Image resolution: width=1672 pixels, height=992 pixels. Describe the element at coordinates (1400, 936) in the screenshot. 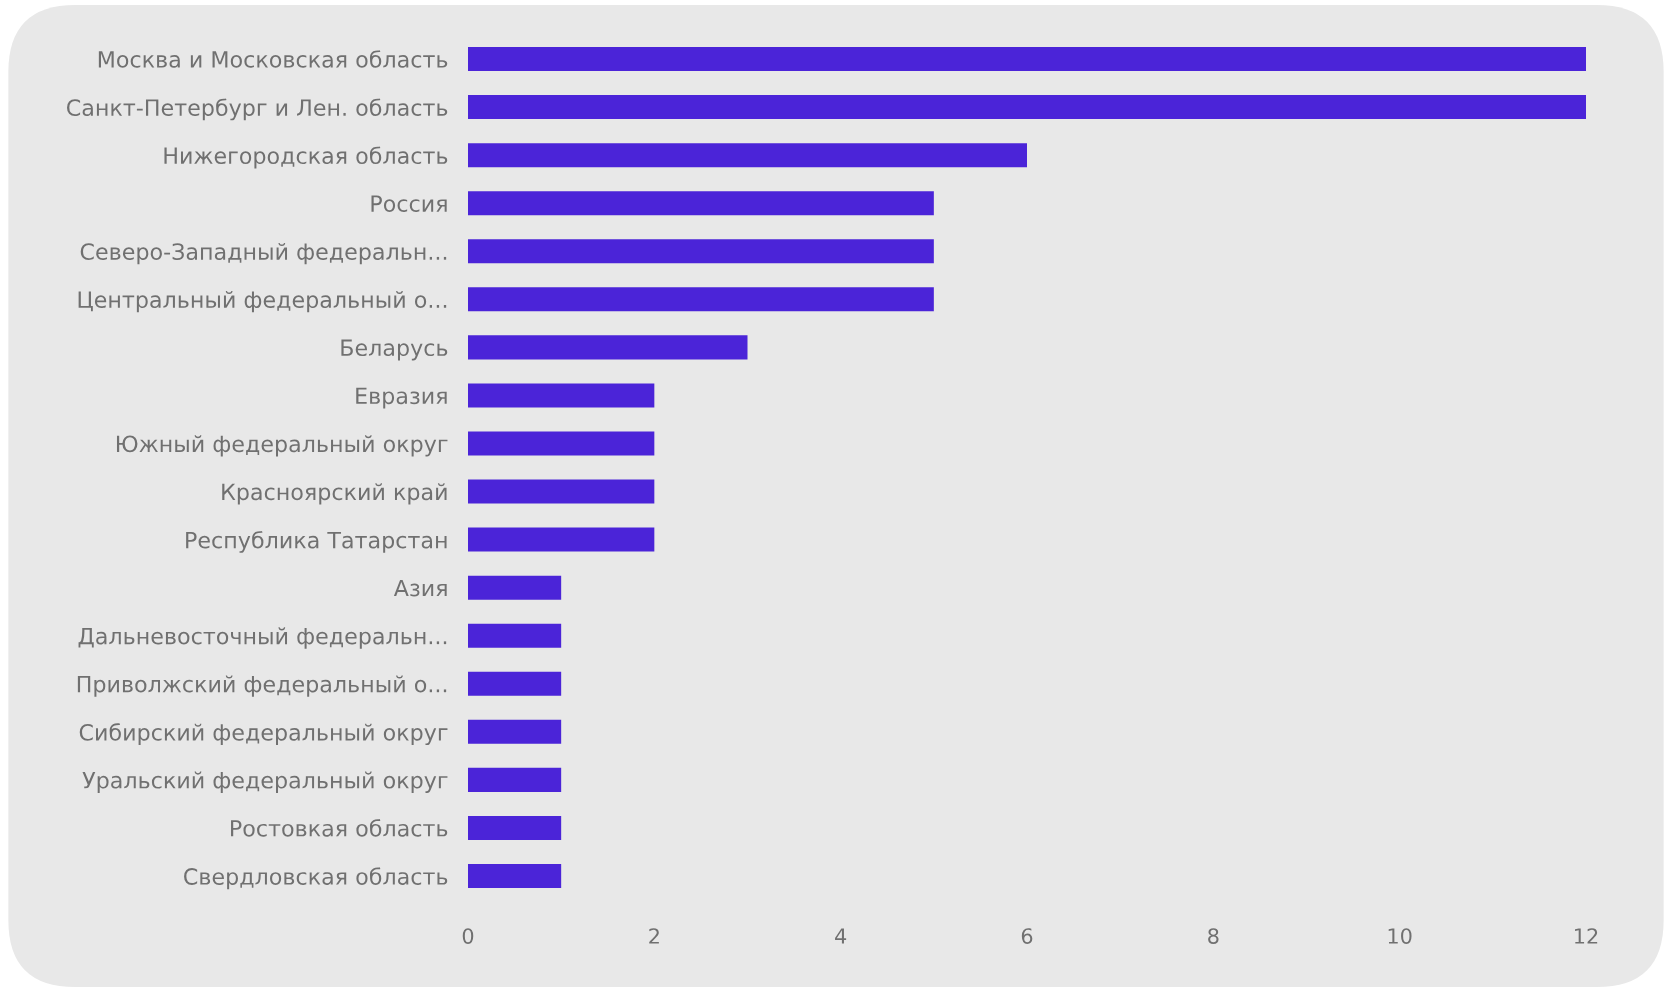

I see `x-tick-label: 10` at that location.